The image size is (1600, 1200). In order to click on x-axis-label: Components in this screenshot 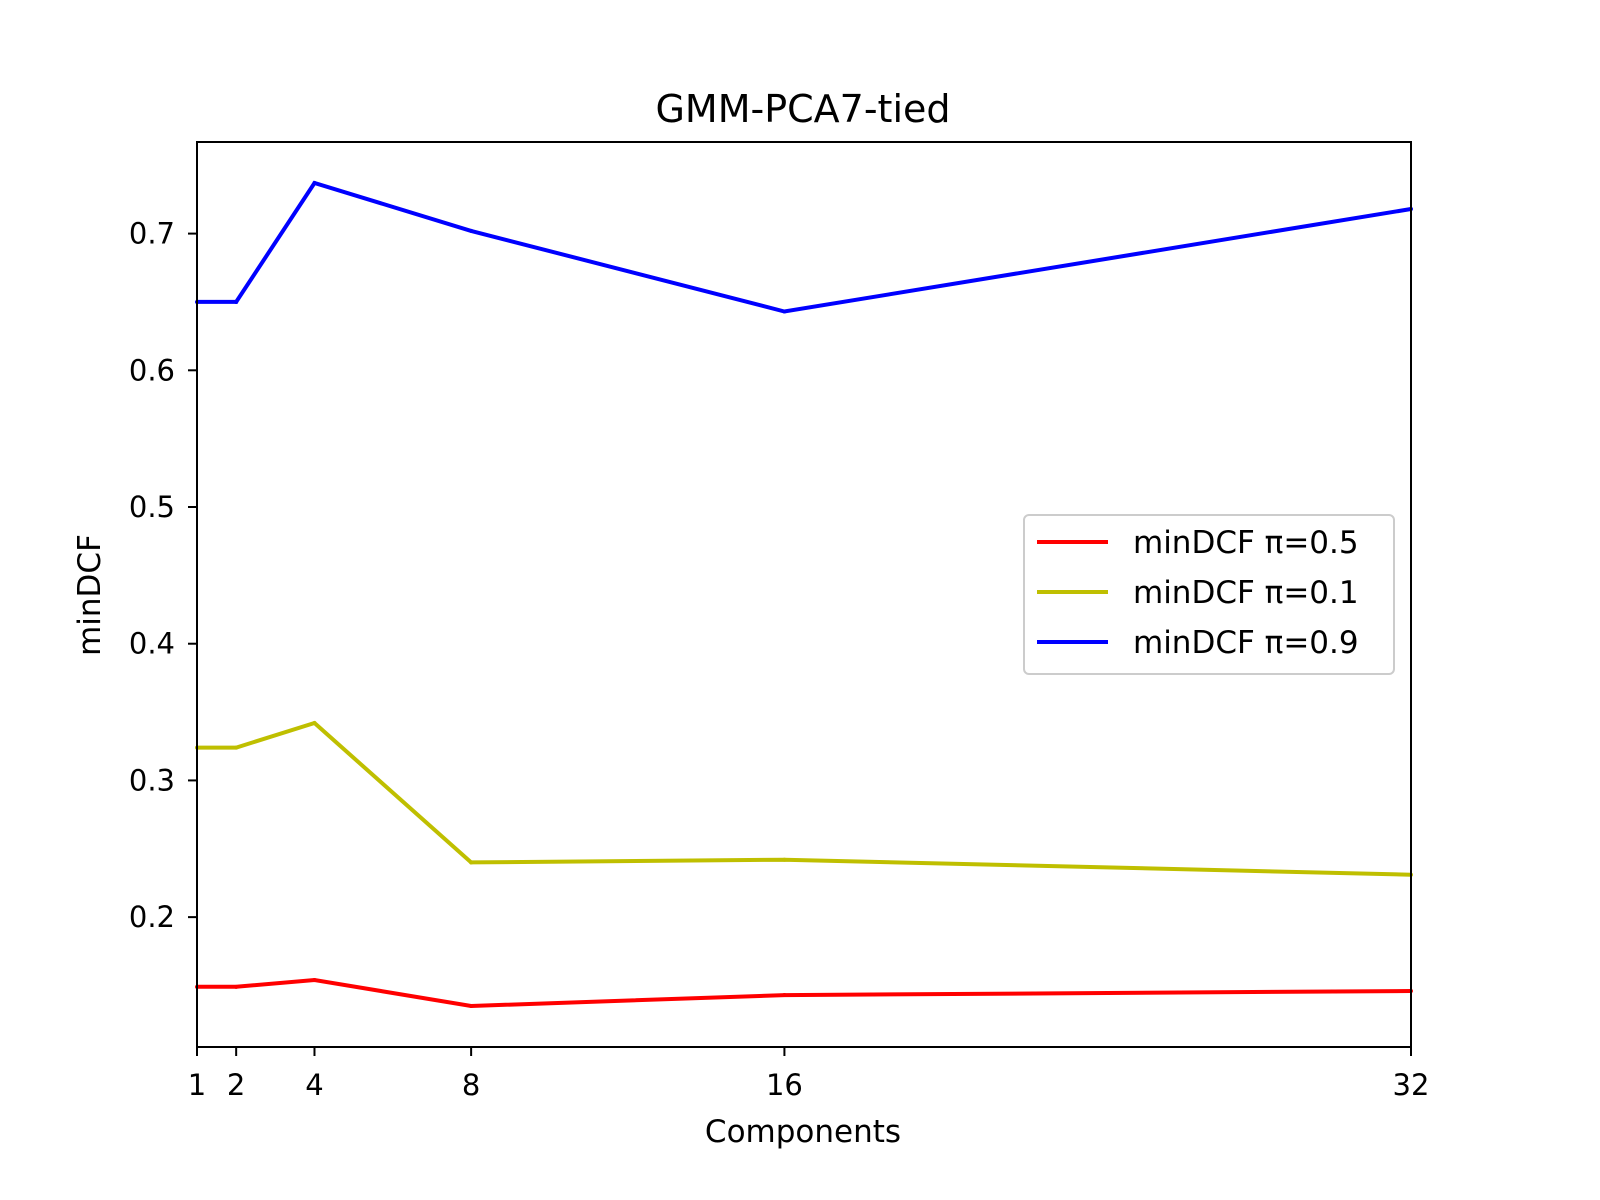, I will do `click(803, 1132)`.